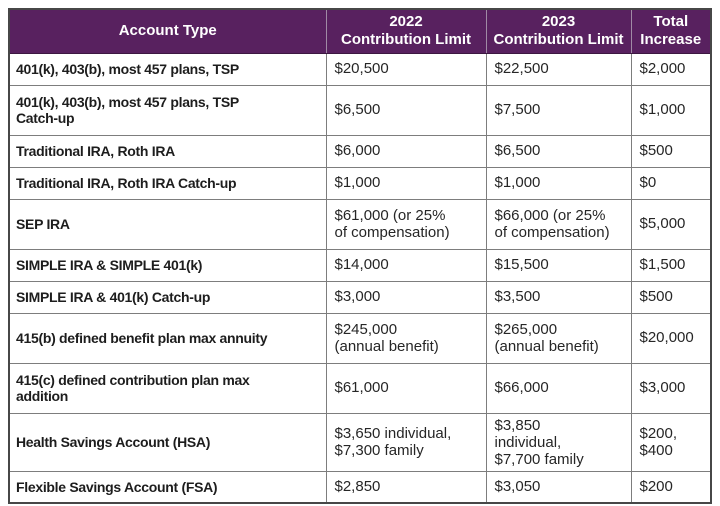  What do you see at coordinates (167, 31) in the screenshot?
I see `header-account-type: Account Type` at bounding box center [167, 31].